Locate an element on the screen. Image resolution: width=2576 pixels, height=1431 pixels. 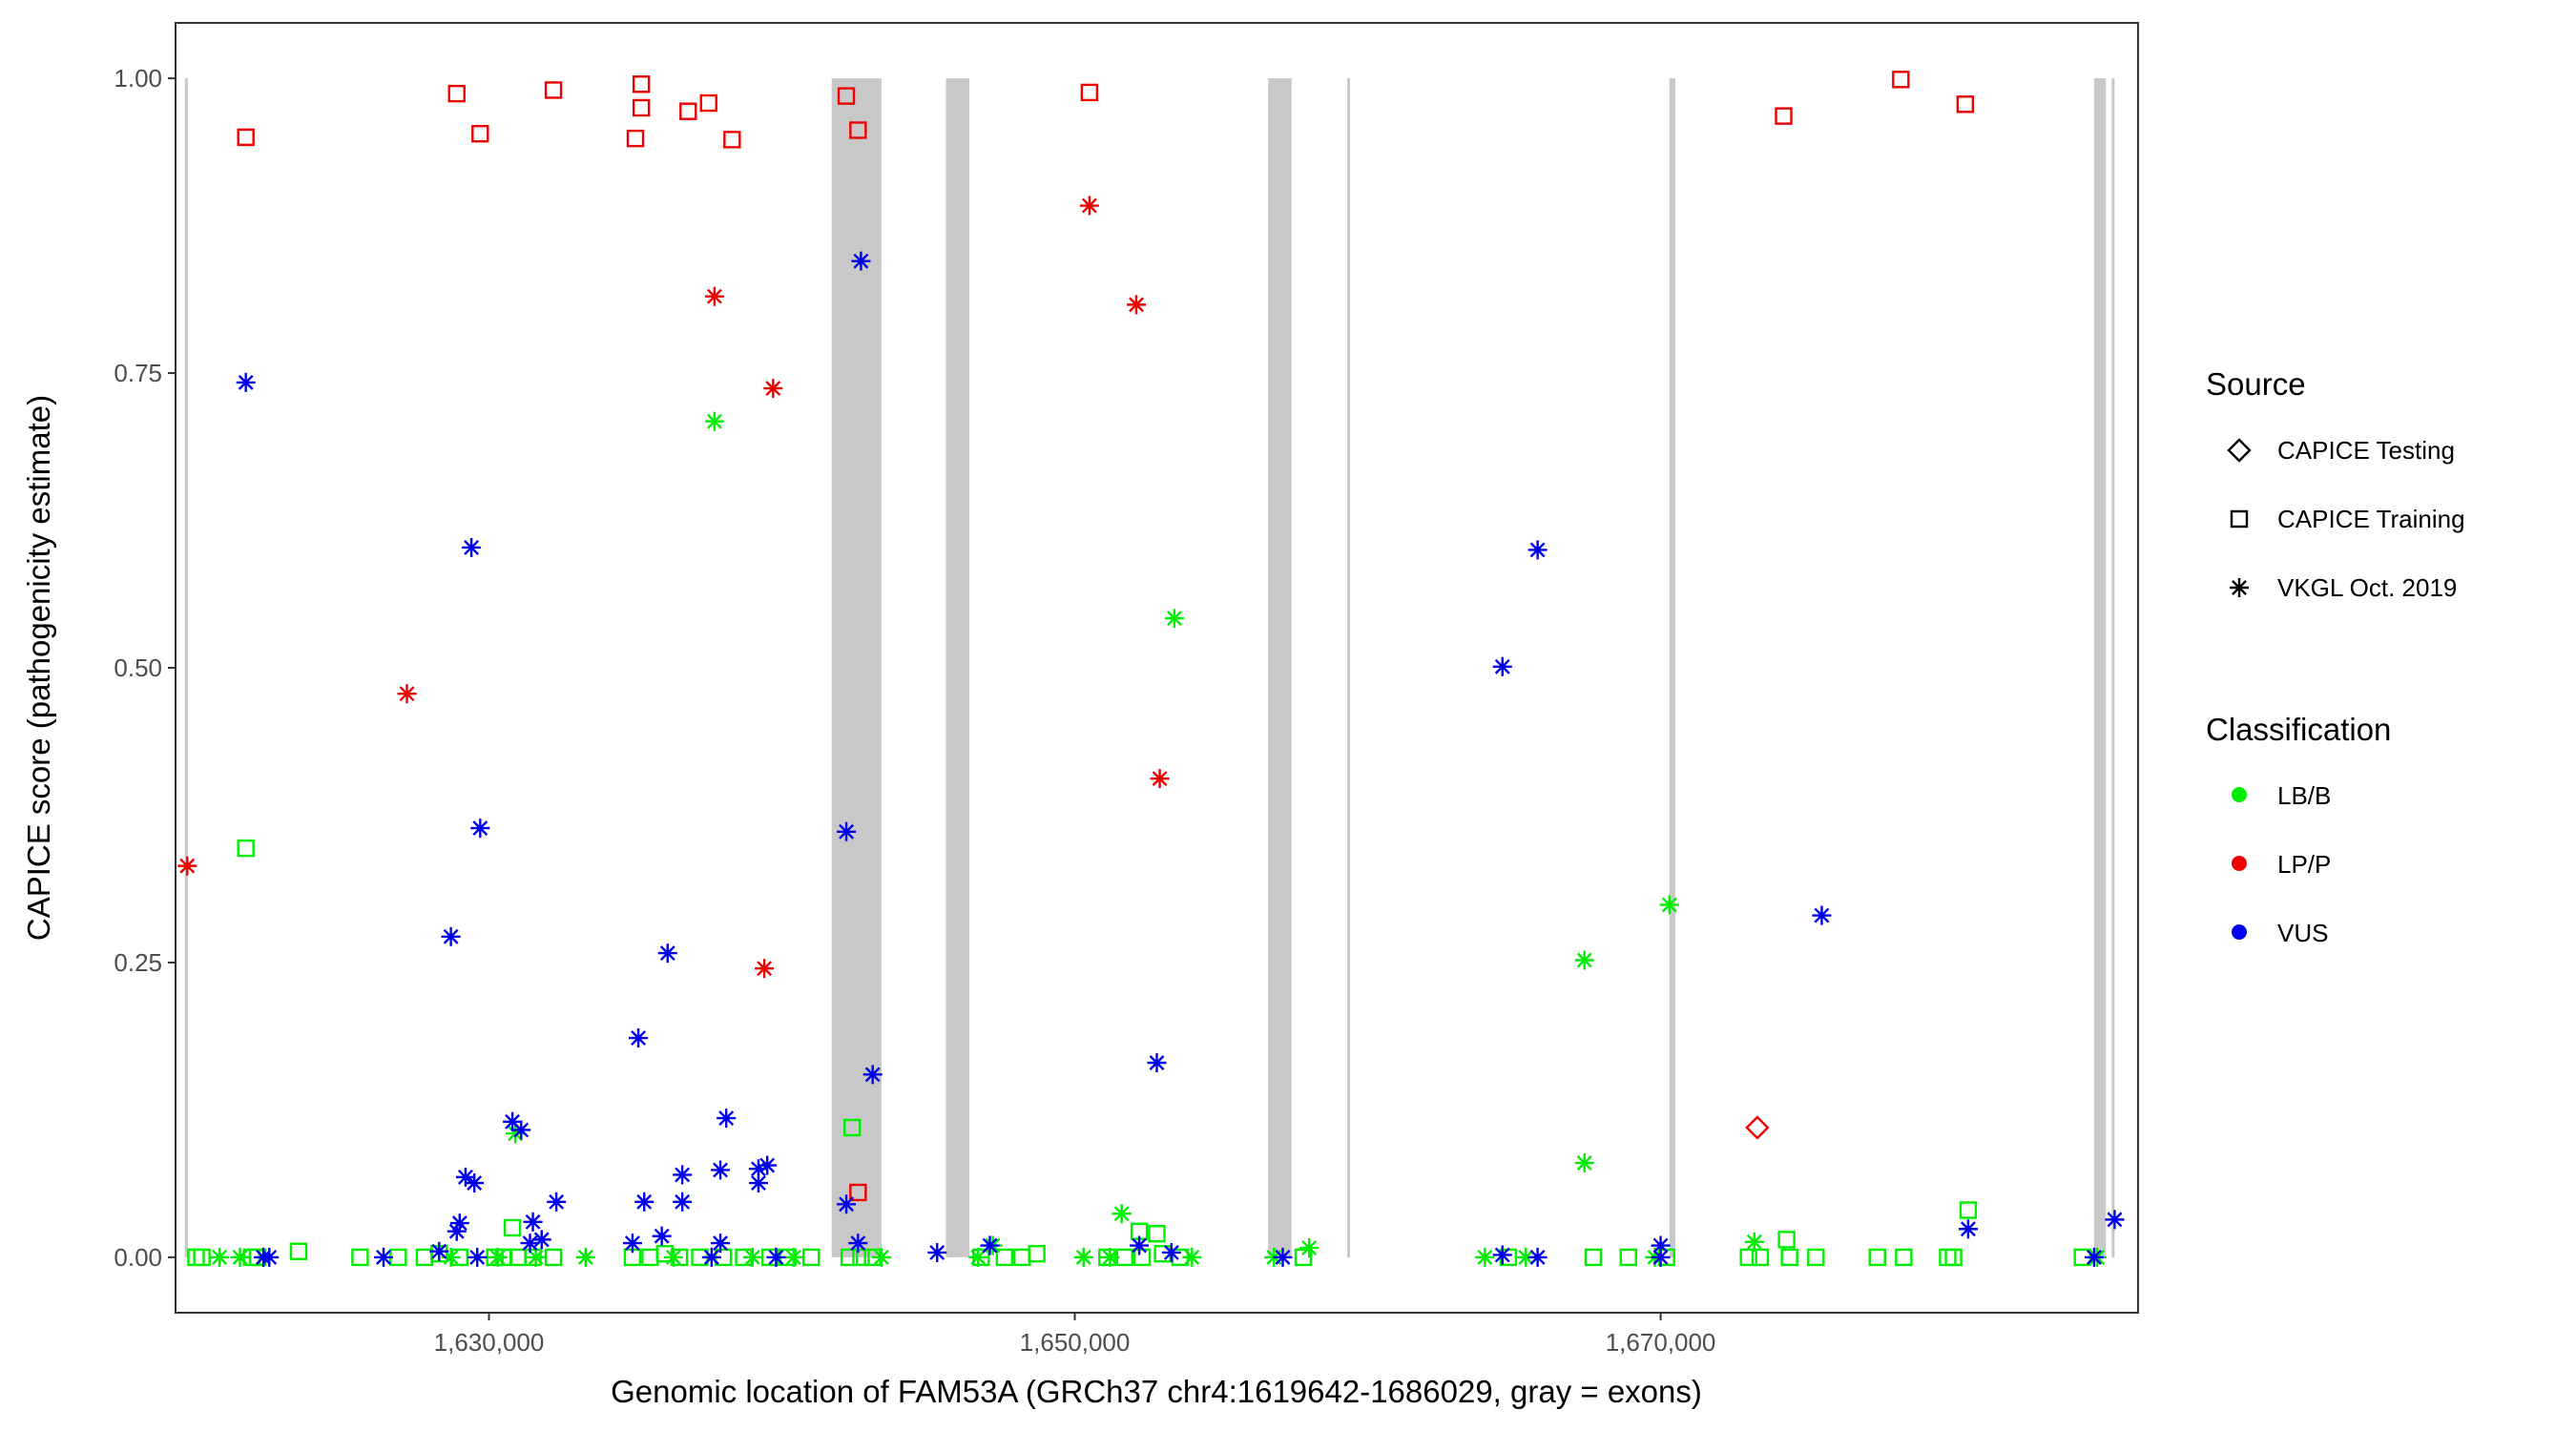
y-axis-title: CAPICE score (pathogenicity estimate) is located at coordinates (38, 668).